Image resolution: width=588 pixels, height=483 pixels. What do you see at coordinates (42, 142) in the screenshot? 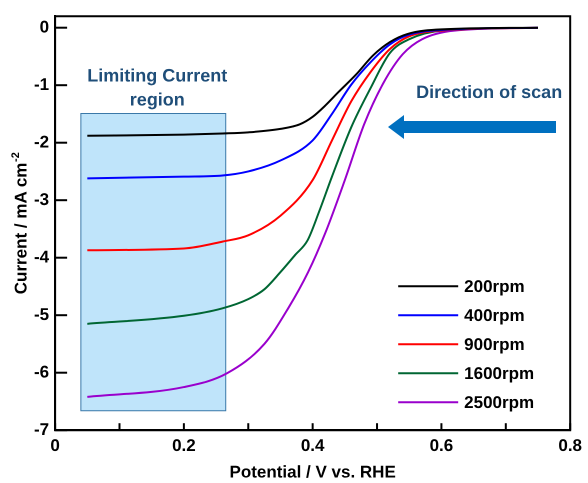
I see `y-tick-label: -2` at bounding box center [42, 142].